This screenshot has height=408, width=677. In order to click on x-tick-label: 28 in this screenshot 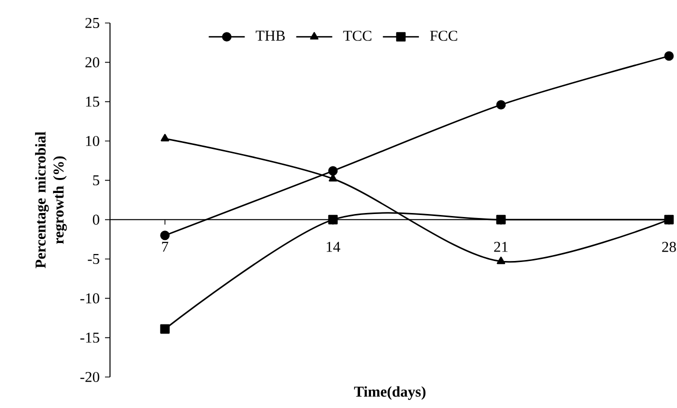, I will do `click(669, 247)`.